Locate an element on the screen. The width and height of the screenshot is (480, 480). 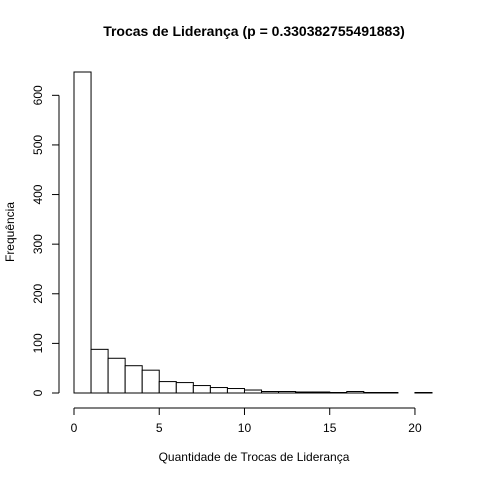
y-tick-label: 500 is located at coordinates (38, 145).